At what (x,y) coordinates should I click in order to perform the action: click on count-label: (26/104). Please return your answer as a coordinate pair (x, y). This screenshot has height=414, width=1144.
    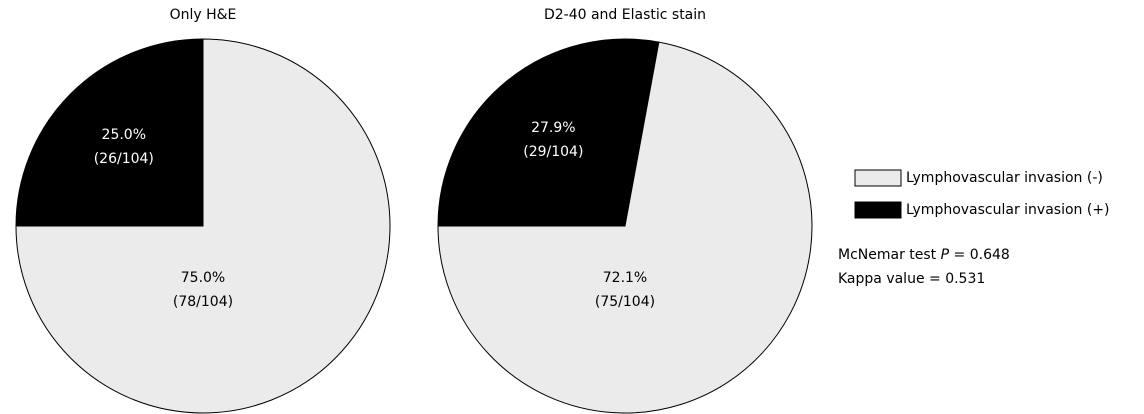
    Looking at the image, I should click on (124, 159).